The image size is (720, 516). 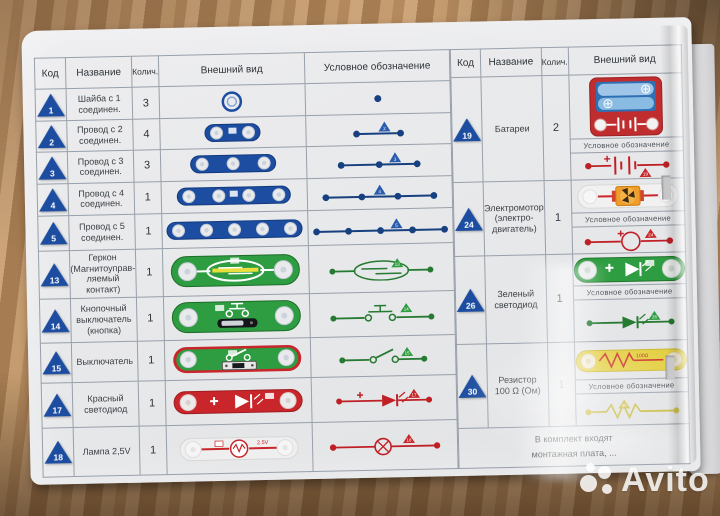 I want to click on code-badge-triangle: 19, so click(x=467, y=130).